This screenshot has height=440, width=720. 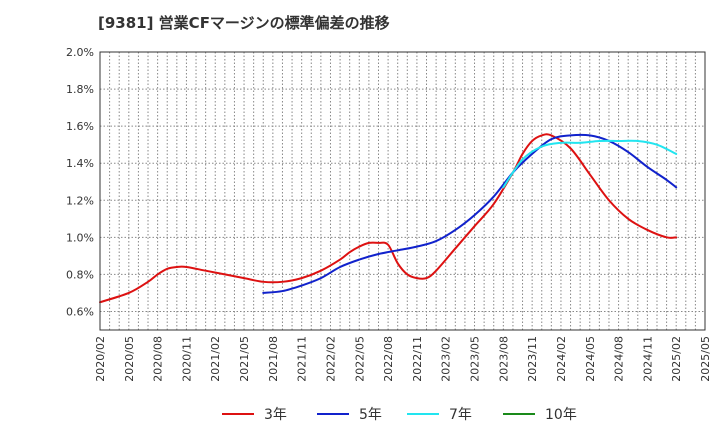 What do you see at coordinates (619, 359) in the screenshot?
I see `x-tick-label: 2024/08` at bounding box center [619, 359].